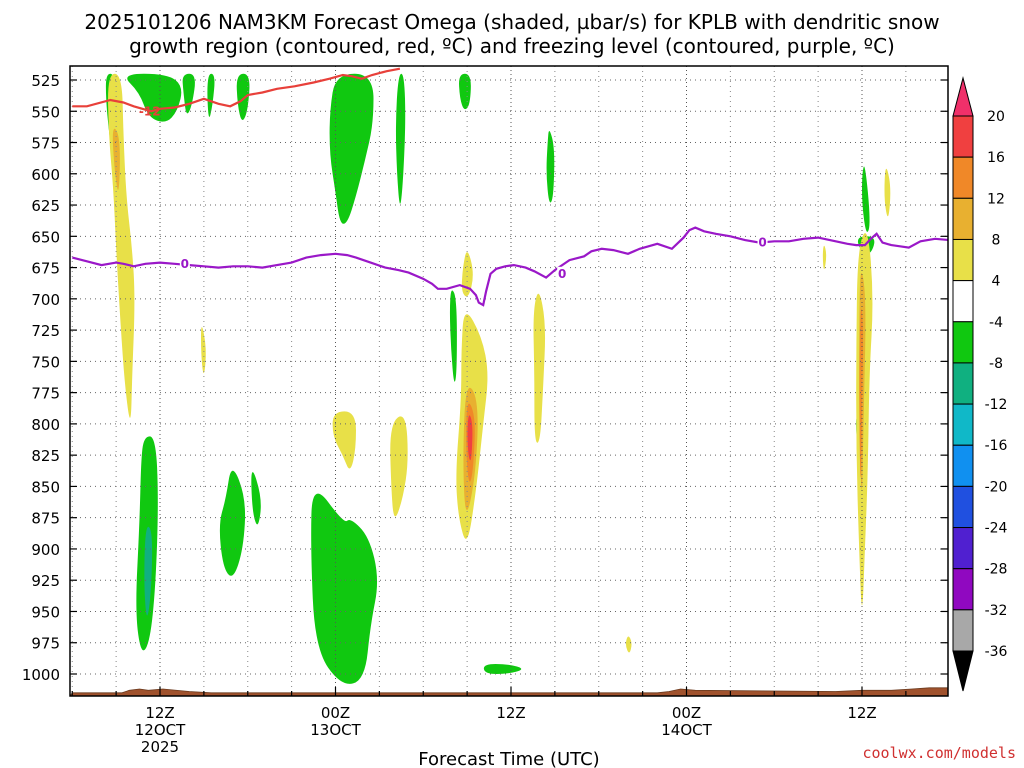 The image size is (1024, 768). I want to click on y-tick-label-850: 850, so click(45, 487).